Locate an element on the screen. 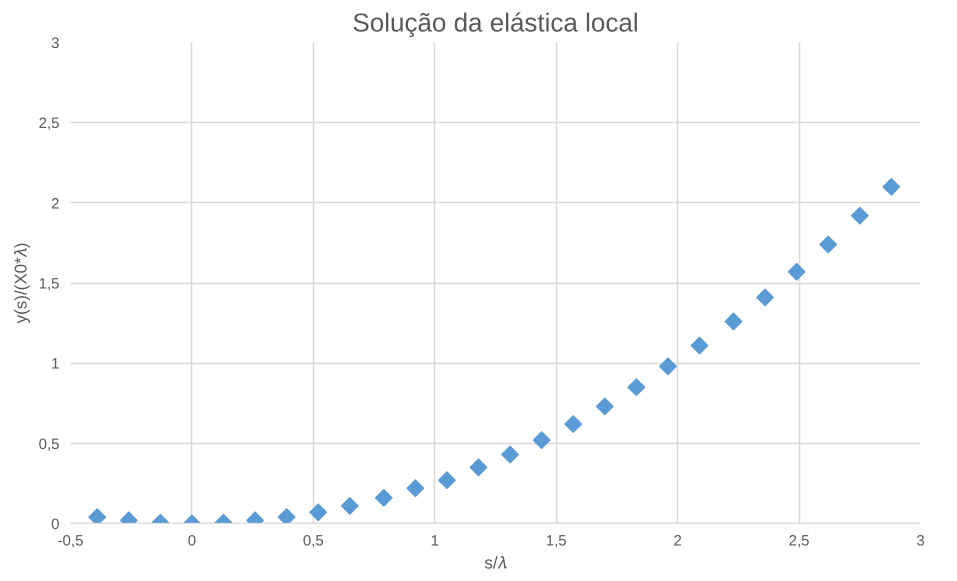 This screenshot has height=581, width=957. x-tick-label: 0,5 is located at coordinates (313, 541).